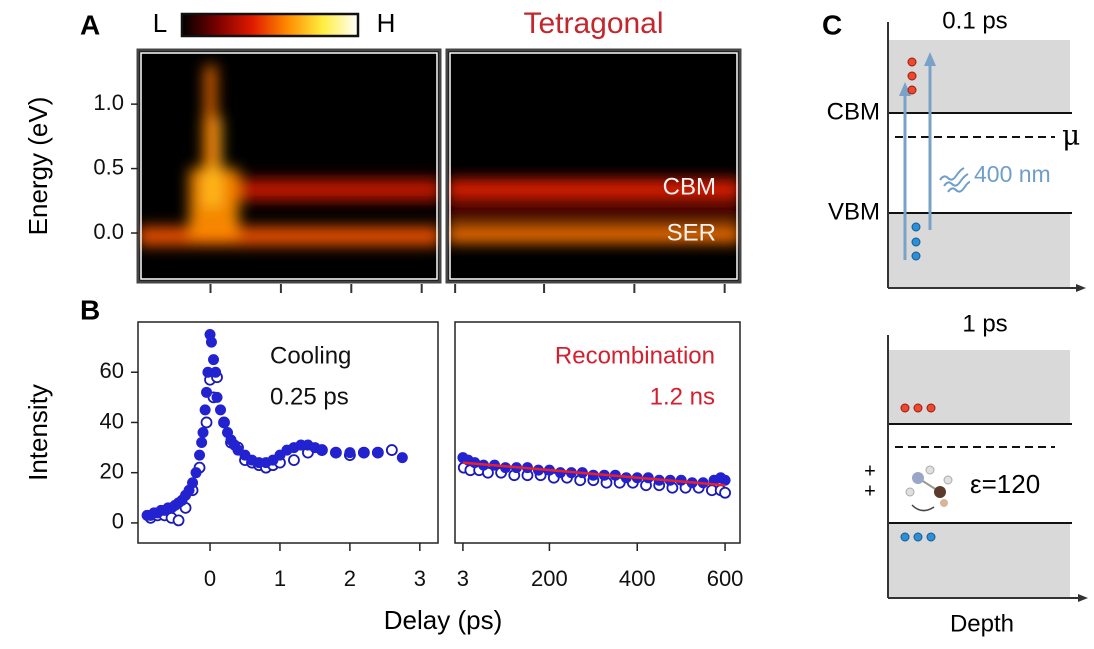  I want to click on molecule-icon, so click(929, 488).